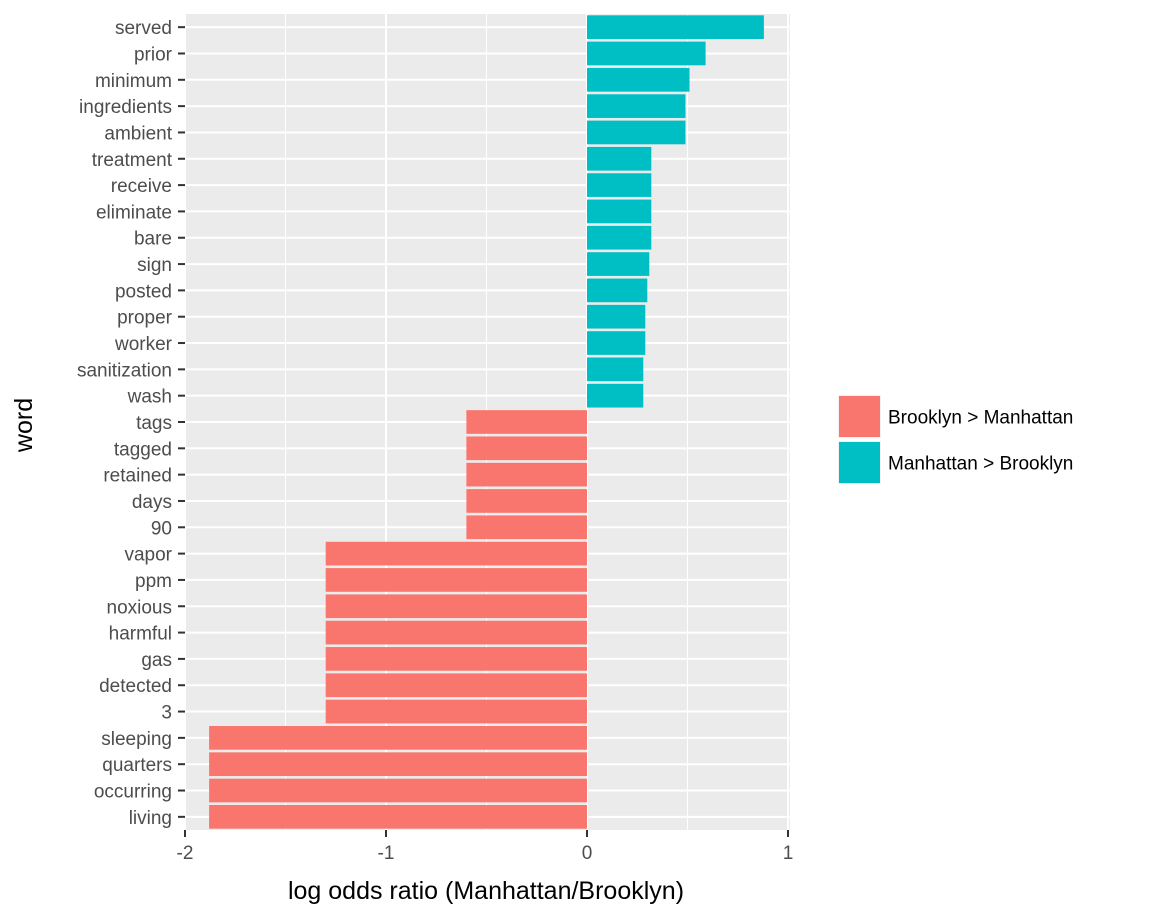 Image resolution: width=1152 pixels, height=921 pixels. What do you see at coordinates (636, 106) in the screenshot?
I see `bar-ingredients` at bounding box center [636, 106].